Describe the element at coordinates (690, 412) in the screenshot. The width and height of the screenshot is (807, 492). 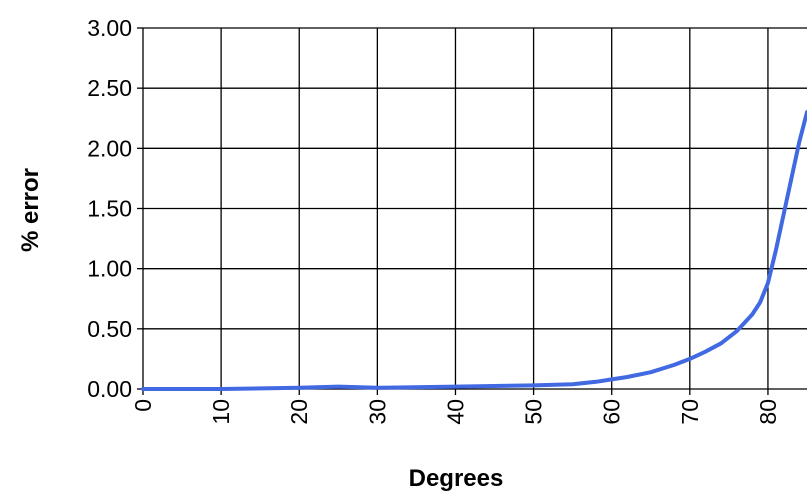
I see `x-tick-label: 70` at that location.